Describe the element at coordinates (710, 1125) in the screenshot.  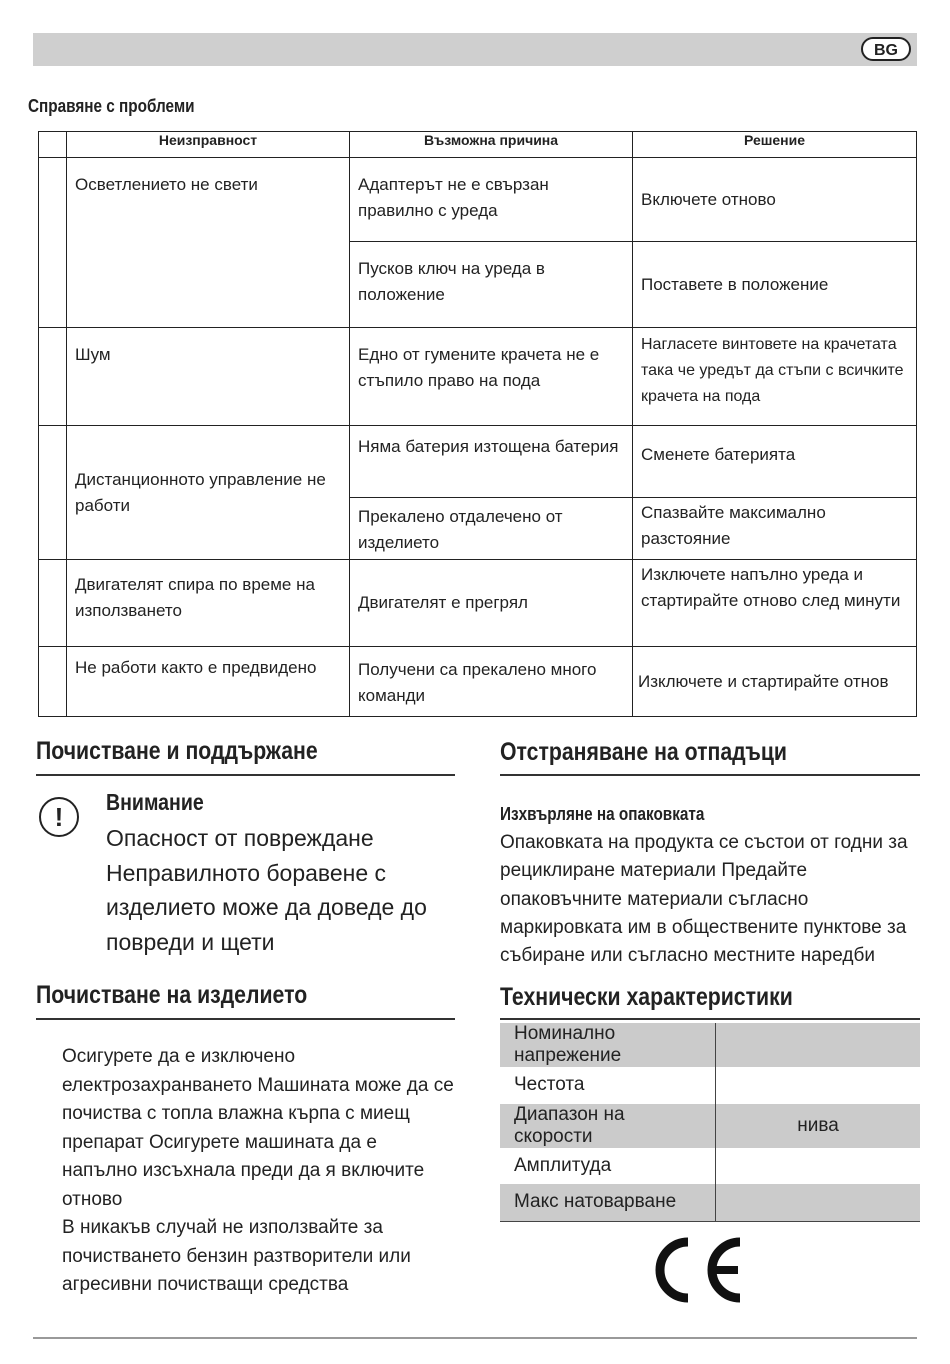
I see `spec-row: Диапазон на скорости нива` at that location.